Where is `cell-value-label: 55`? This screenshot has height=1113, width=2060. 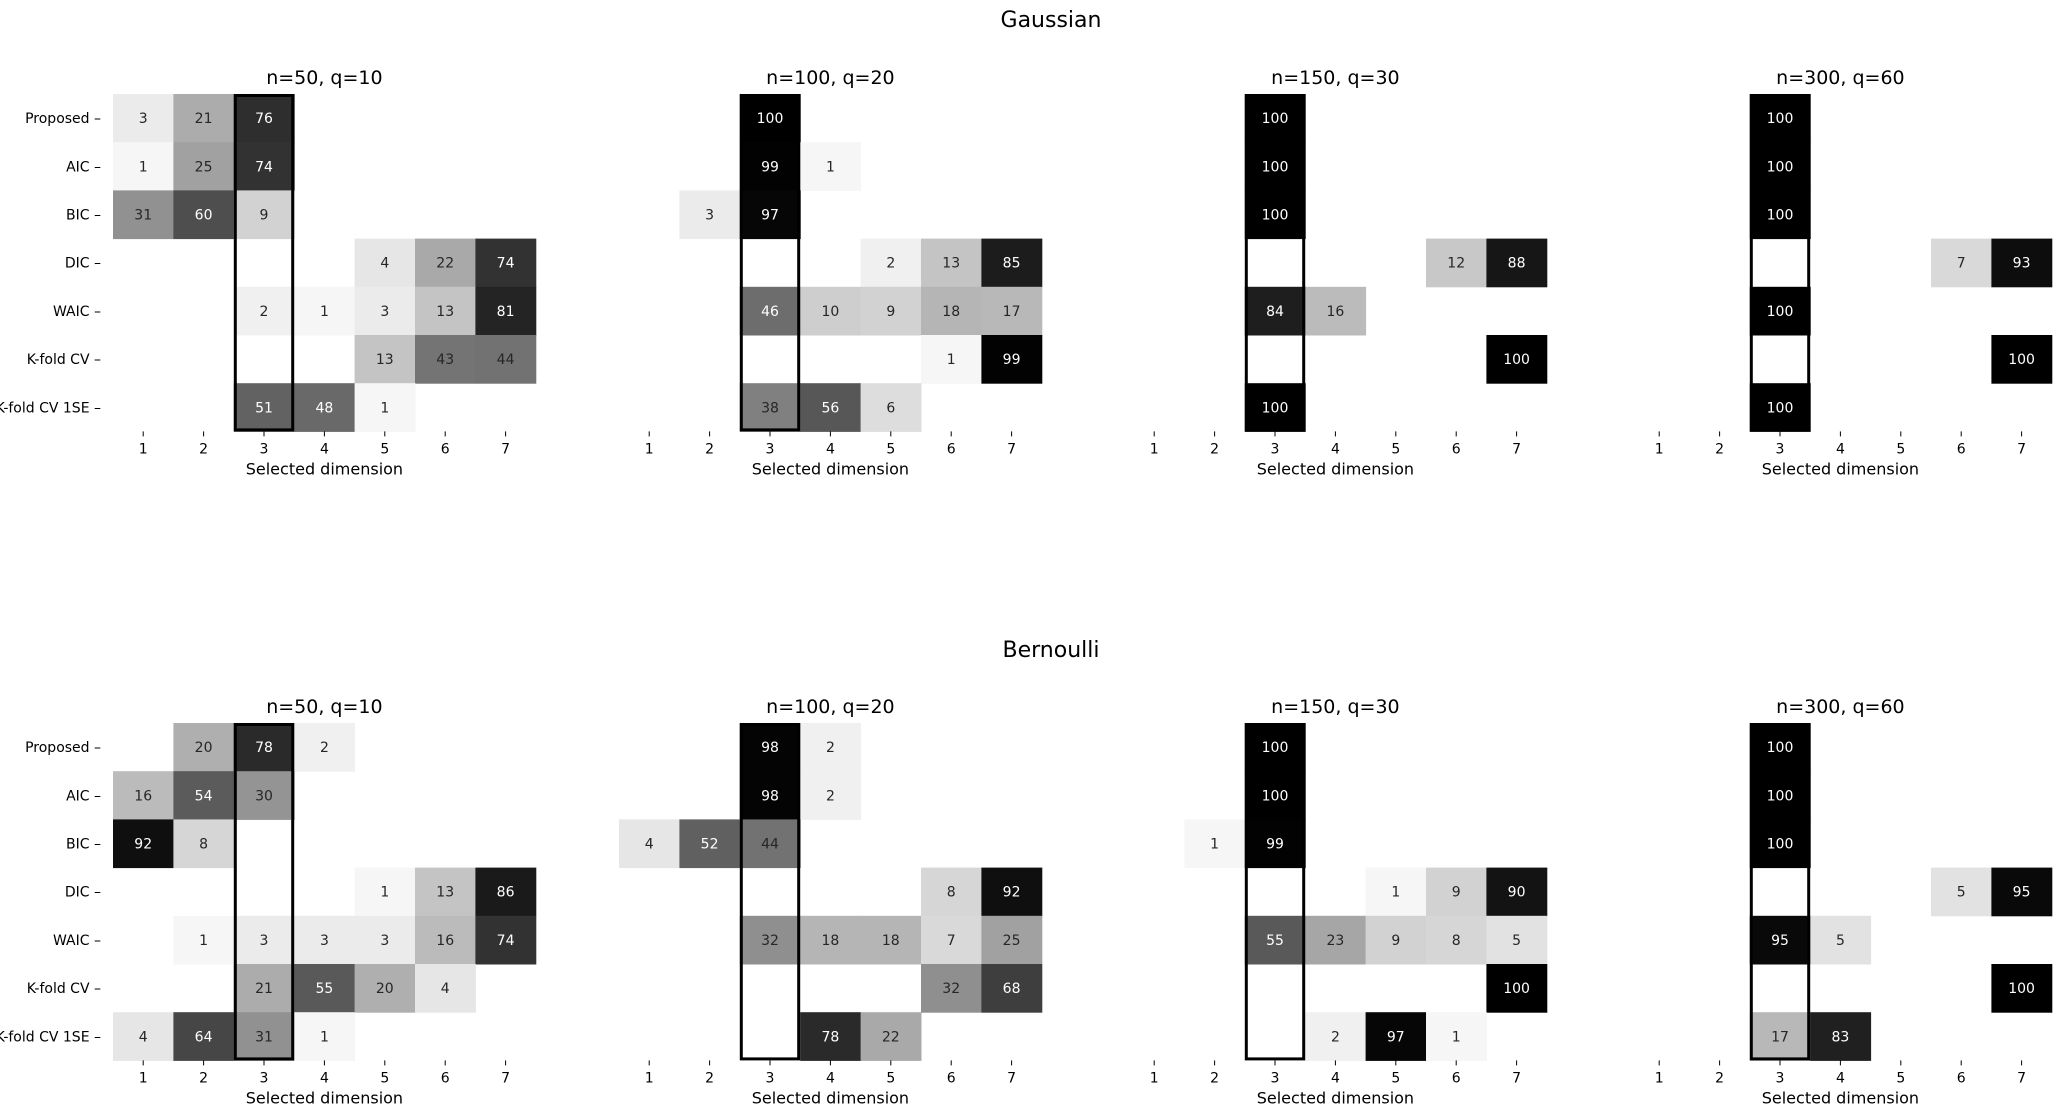
cell-value-label: 55 is located at coordinates (324, 989).